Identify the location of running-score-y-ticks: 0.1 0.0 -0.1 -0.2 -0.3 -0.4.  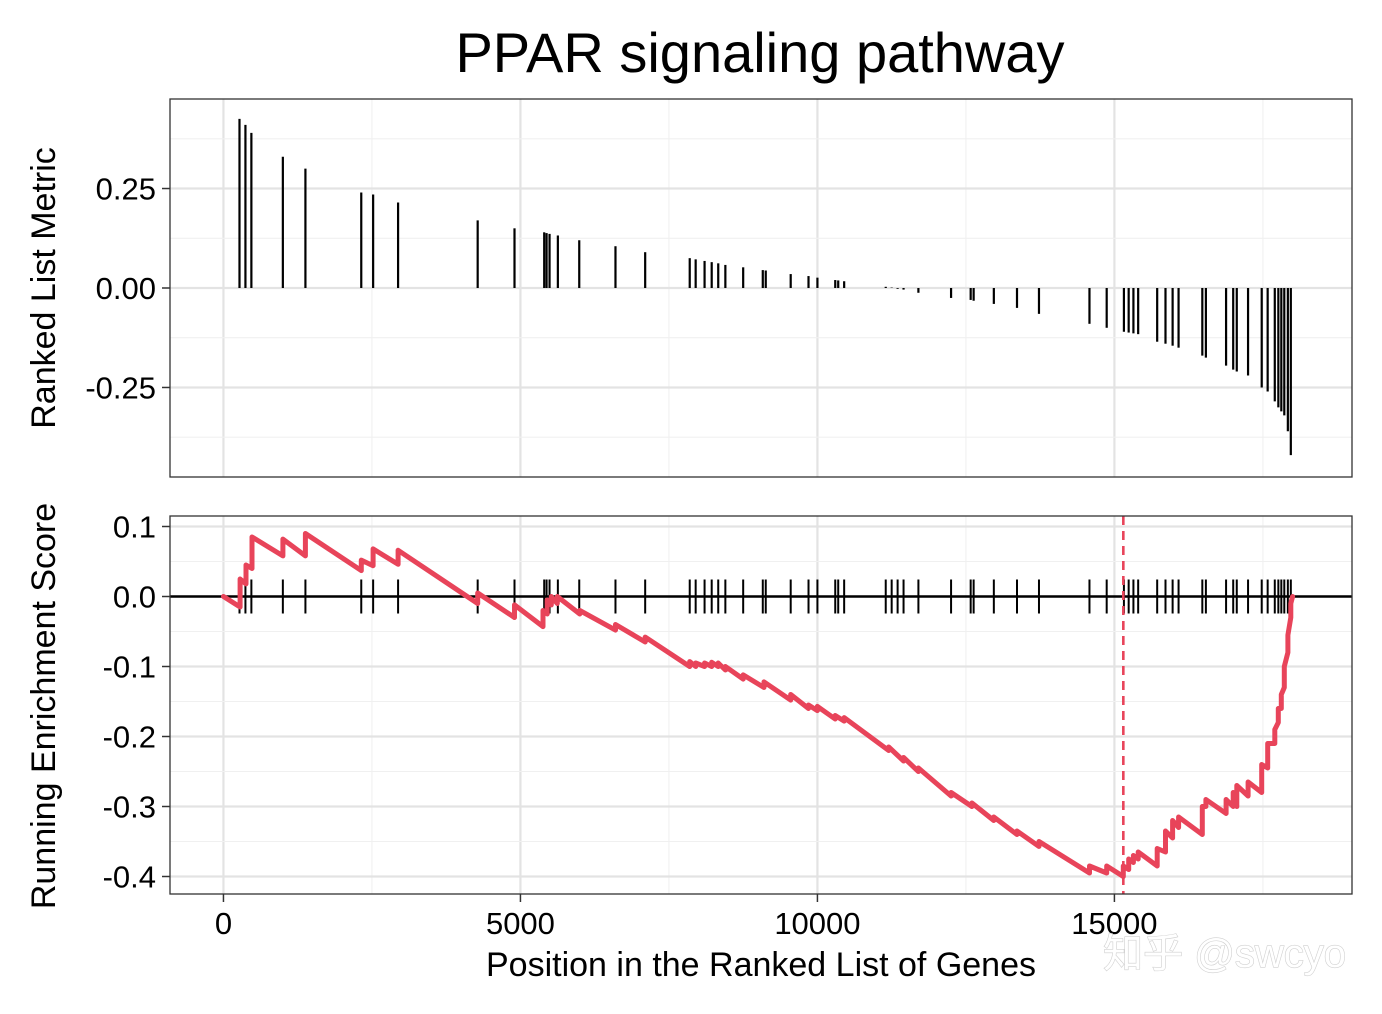
(136, 702).